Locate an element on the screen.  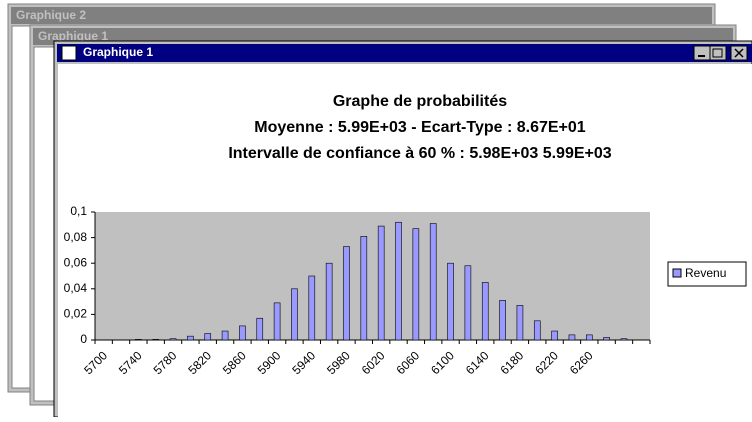
y-tick-label: 0,04 is located at coordinates (76, 288).